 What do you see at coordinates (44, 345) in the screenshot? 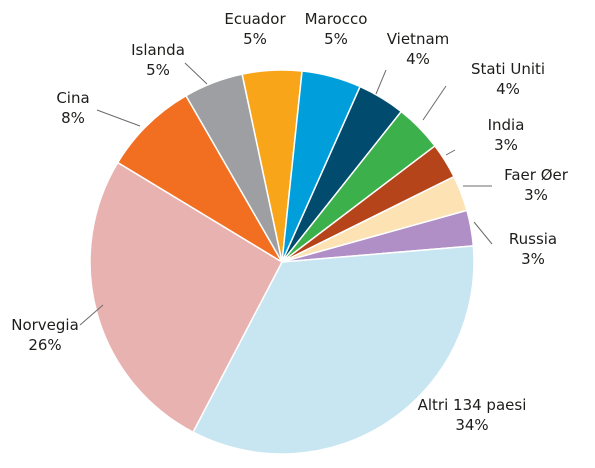
I see `slice-value-norvegia: 26%` at bounding box center [44, 345].